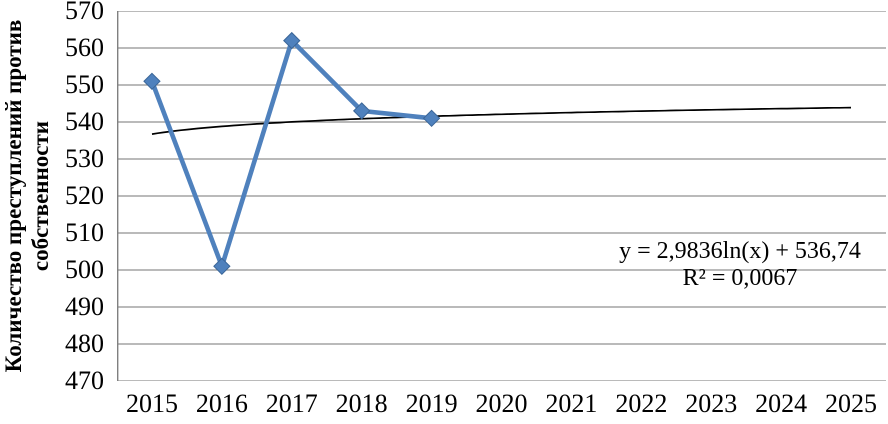  I want to click on x-tick-label: 2020, so click(501, 403).